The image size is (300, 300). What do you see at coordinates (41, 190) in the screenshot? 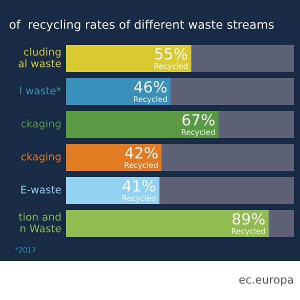
I see `y-tick-label: E-waste` at bounding box center [41, 190].